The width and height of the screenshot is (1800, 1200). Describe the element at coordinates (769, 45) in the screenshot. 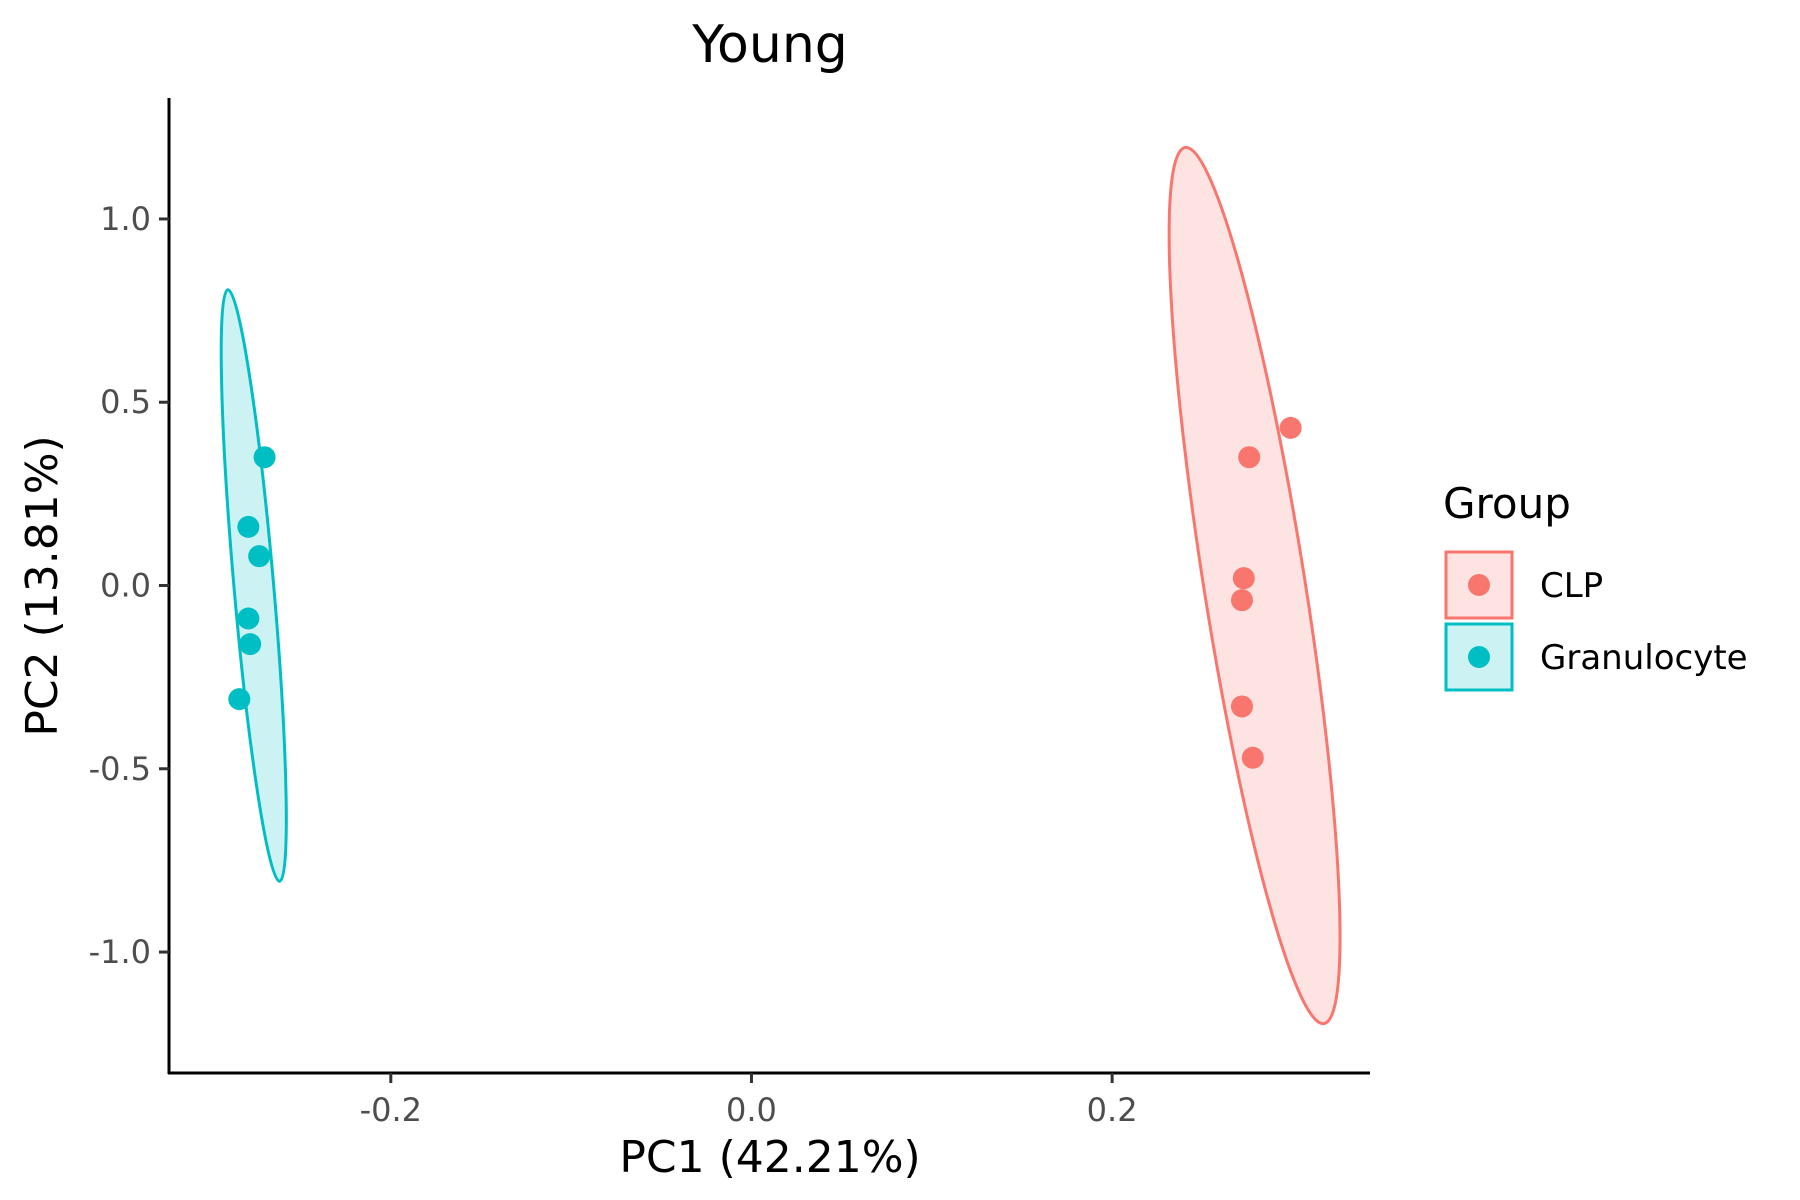

I see `chart-title: Young` at that location.